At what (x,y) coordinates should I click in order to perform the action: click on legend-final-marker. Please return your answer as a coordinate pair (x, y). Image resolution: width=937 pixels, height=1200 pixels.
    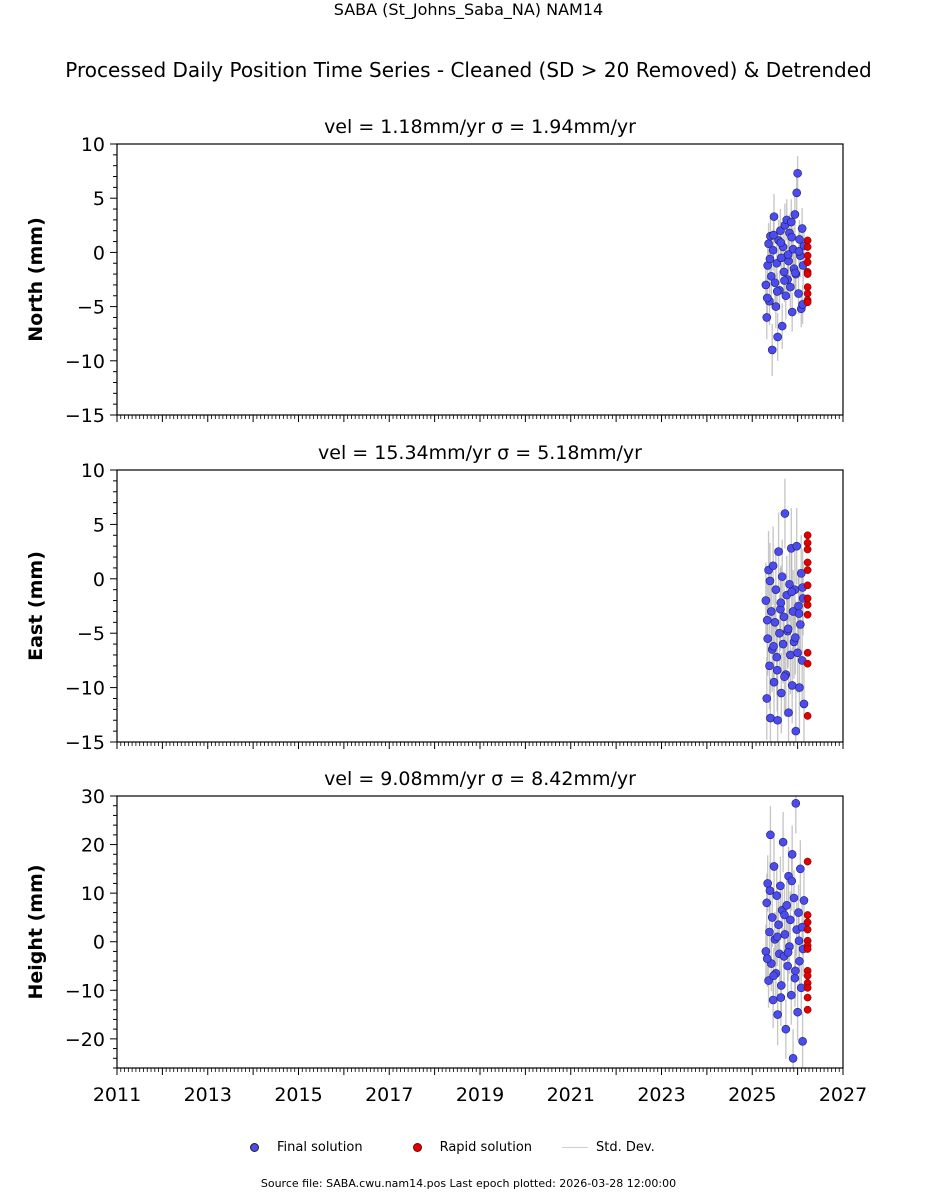
    Looking at the image, I should click on (254, 1147).